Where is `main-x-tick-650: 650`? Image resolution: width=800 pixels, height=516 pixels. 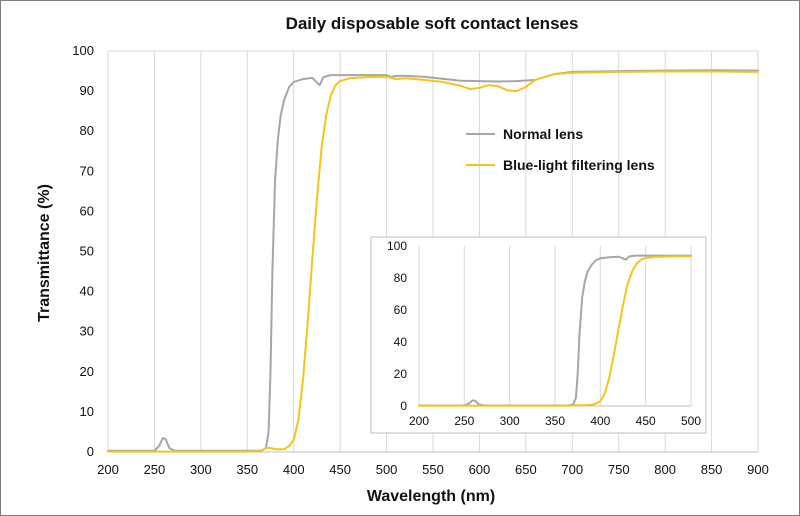 main-x-tick-650: 650 is located at coordinates (526, 469).